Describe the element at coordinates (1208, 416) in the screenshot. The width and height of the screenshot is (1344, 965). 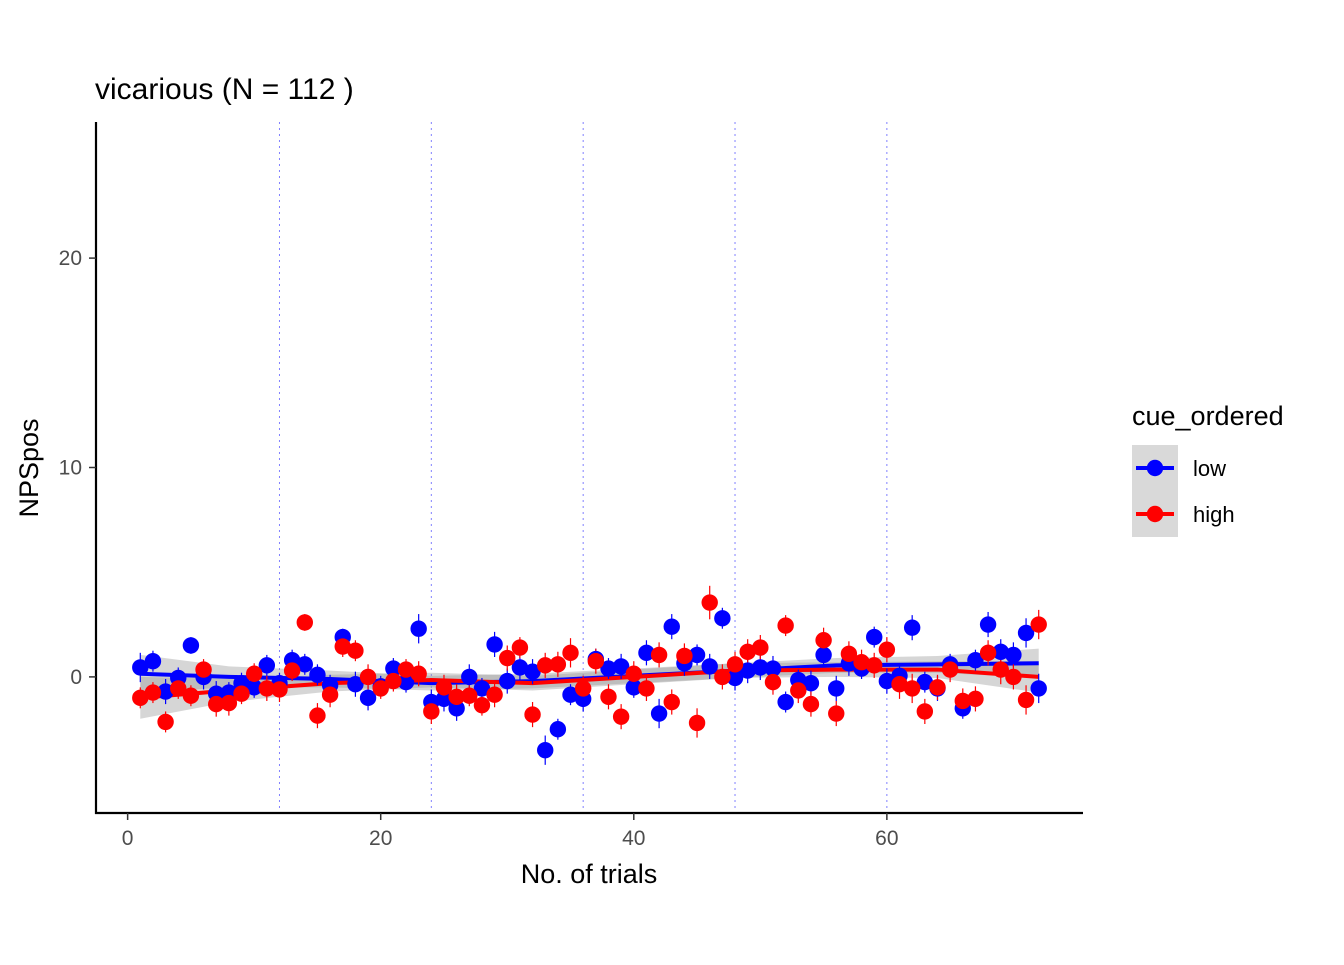
I see `legend-title: cue_ordered` at that location.